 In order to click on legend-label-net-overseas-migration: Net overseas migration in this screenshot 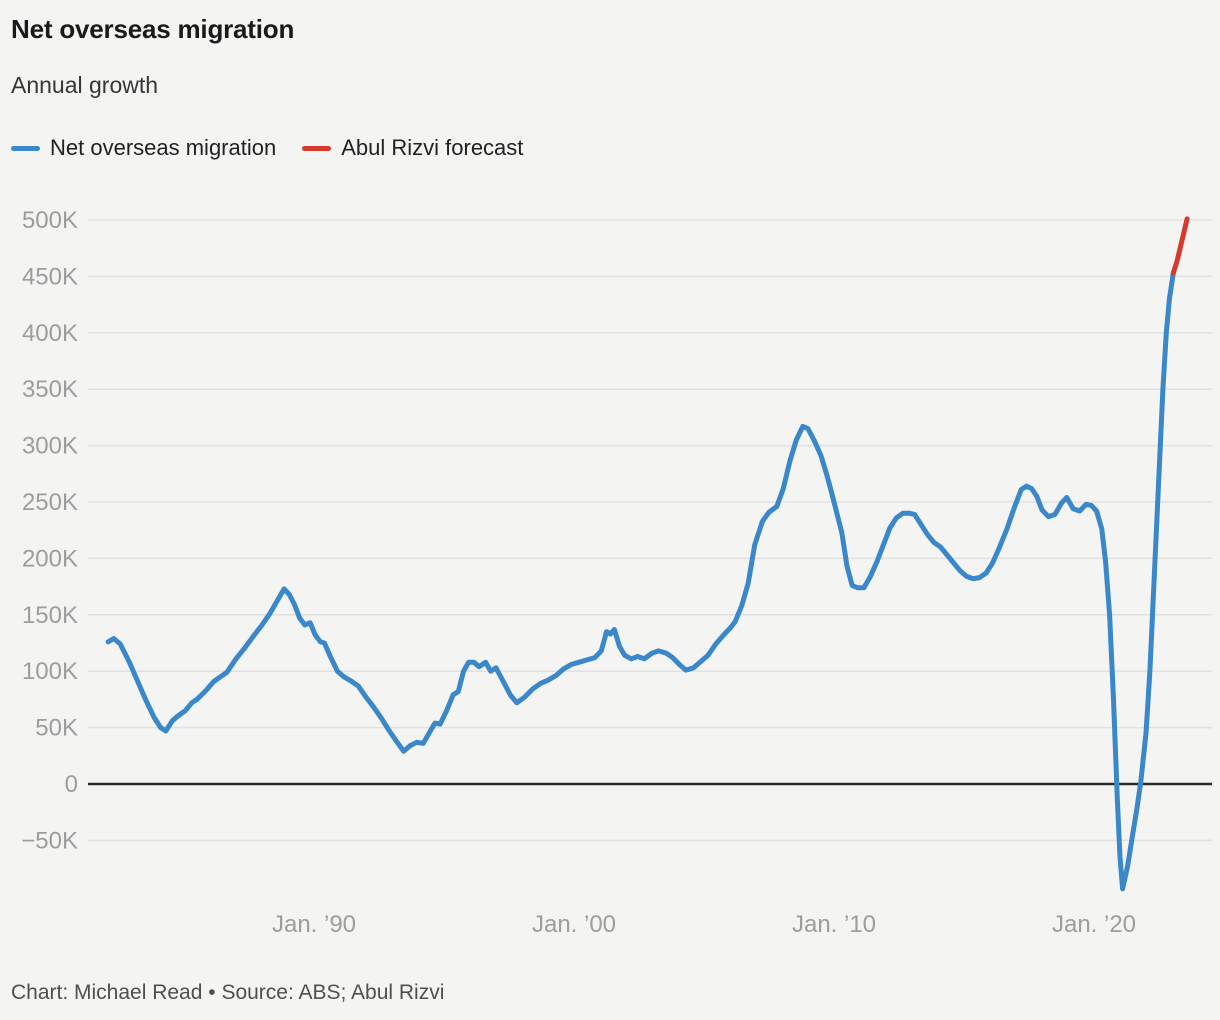, I will do `click(163, 147)`.